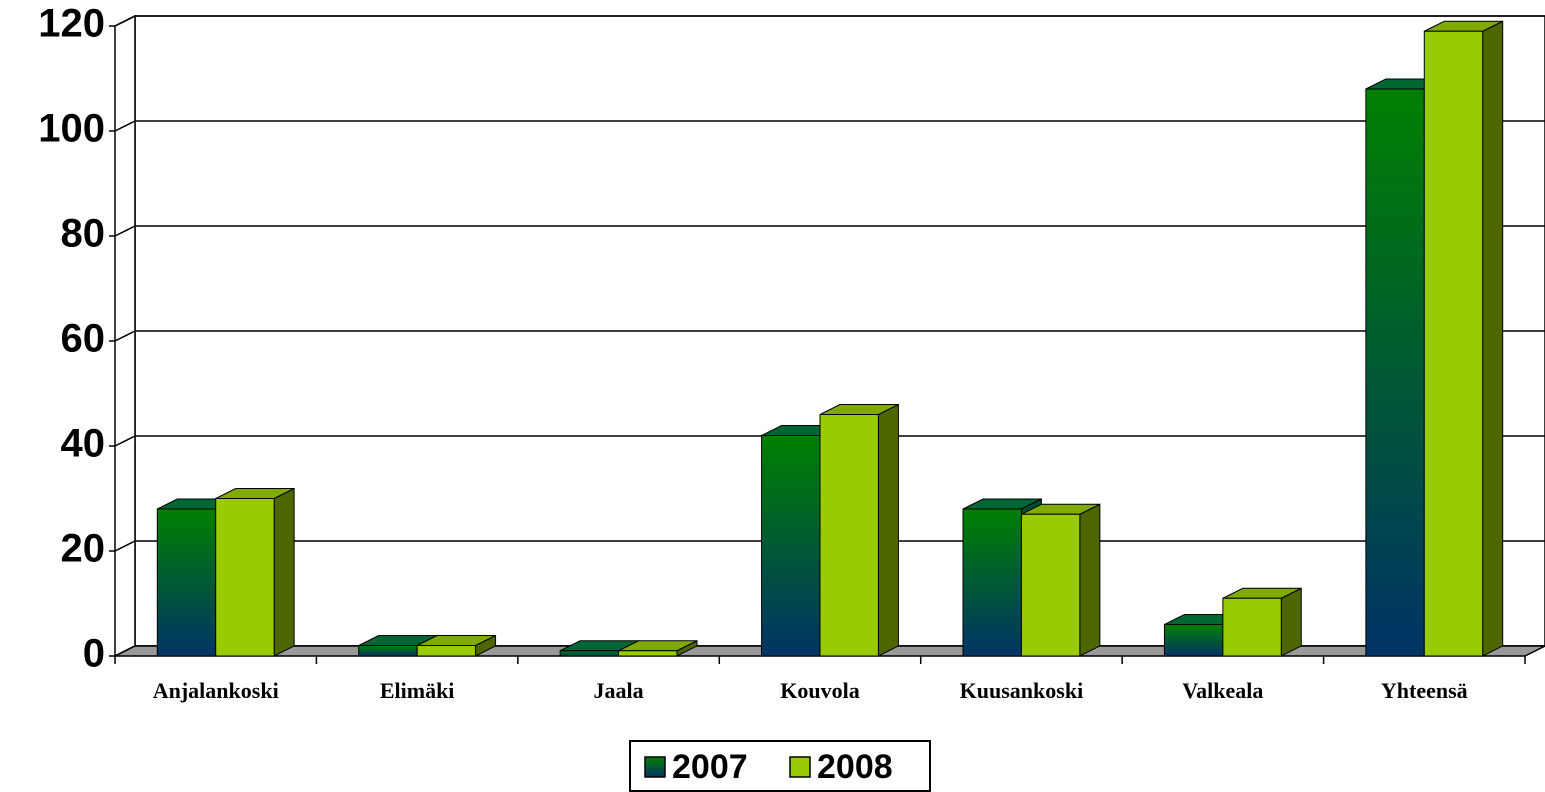 Image resolution: width=1545 pixels, height=792 pixels. What do you see at coordinates (83, 549) in the screenshot?
I see `y-tick-label: 20` at bounding box center [83, 549].